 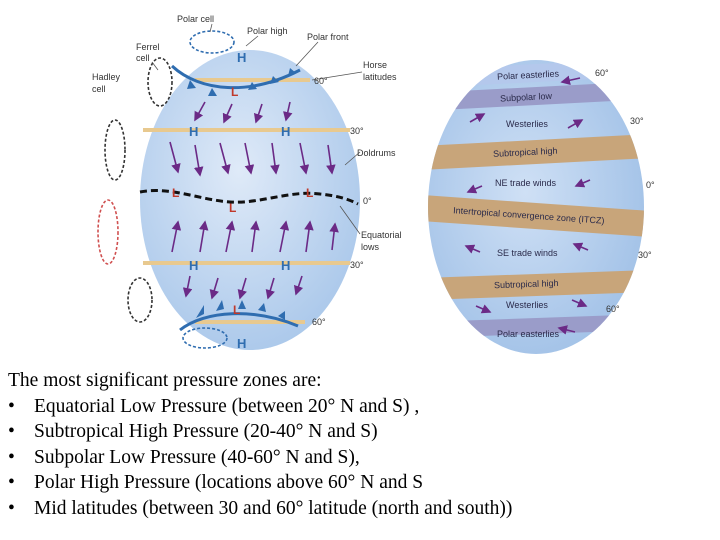 I want to click on ferrel-cell-south-loop, so click(x=140, y=300).